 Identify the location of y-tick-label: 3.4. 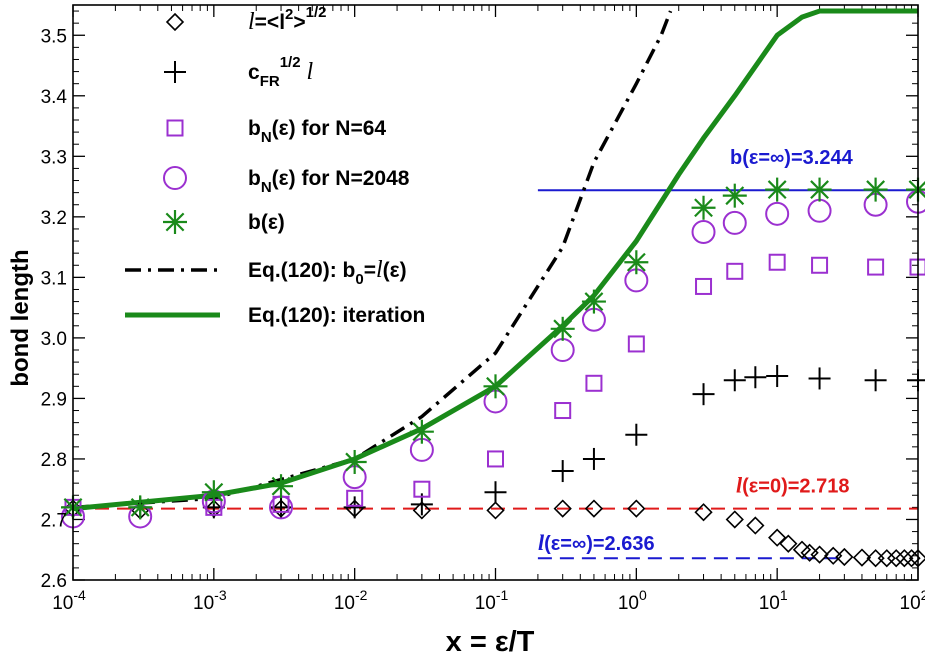
(54, 97).